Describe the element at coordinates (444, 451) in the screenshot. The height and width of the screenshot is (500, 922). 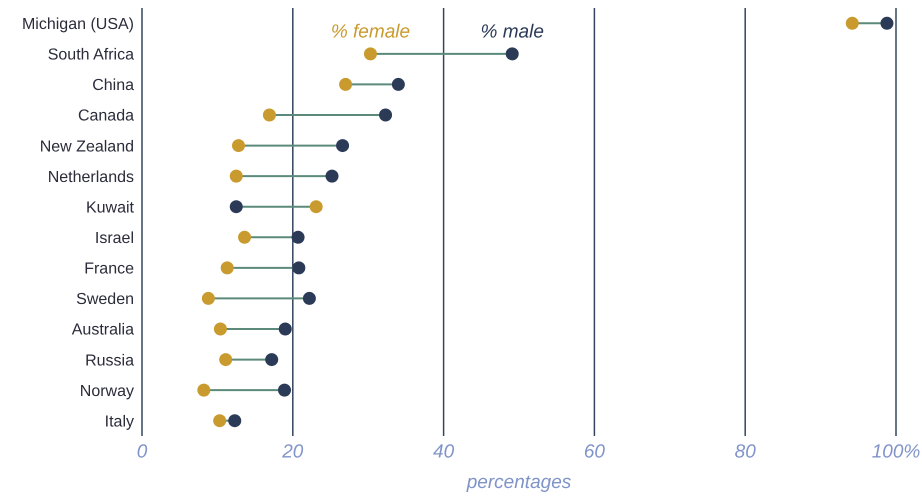
I see `x-tick-label: 40` at that location.